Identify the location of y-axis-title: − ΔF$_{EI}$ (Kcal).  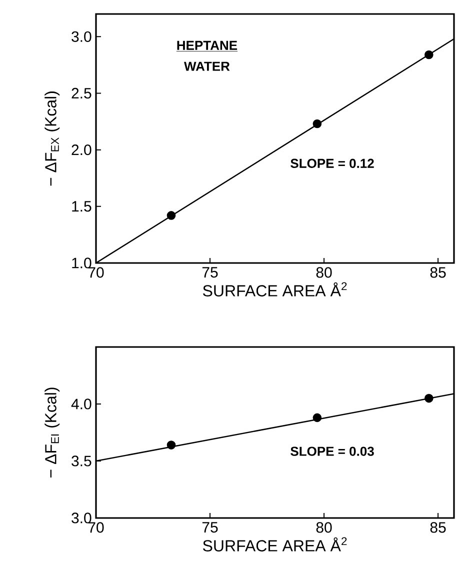
(52, 433).